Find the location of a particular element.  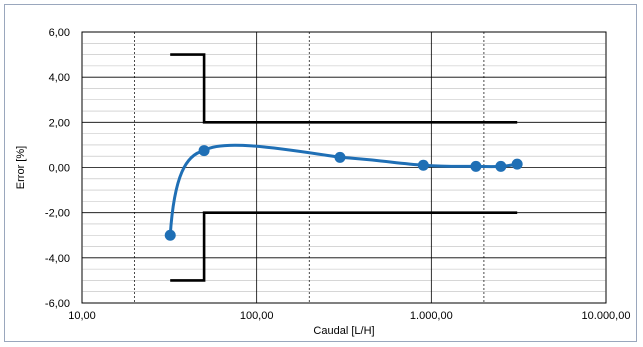

upper_limit-line is located at coordinates (344, 88).